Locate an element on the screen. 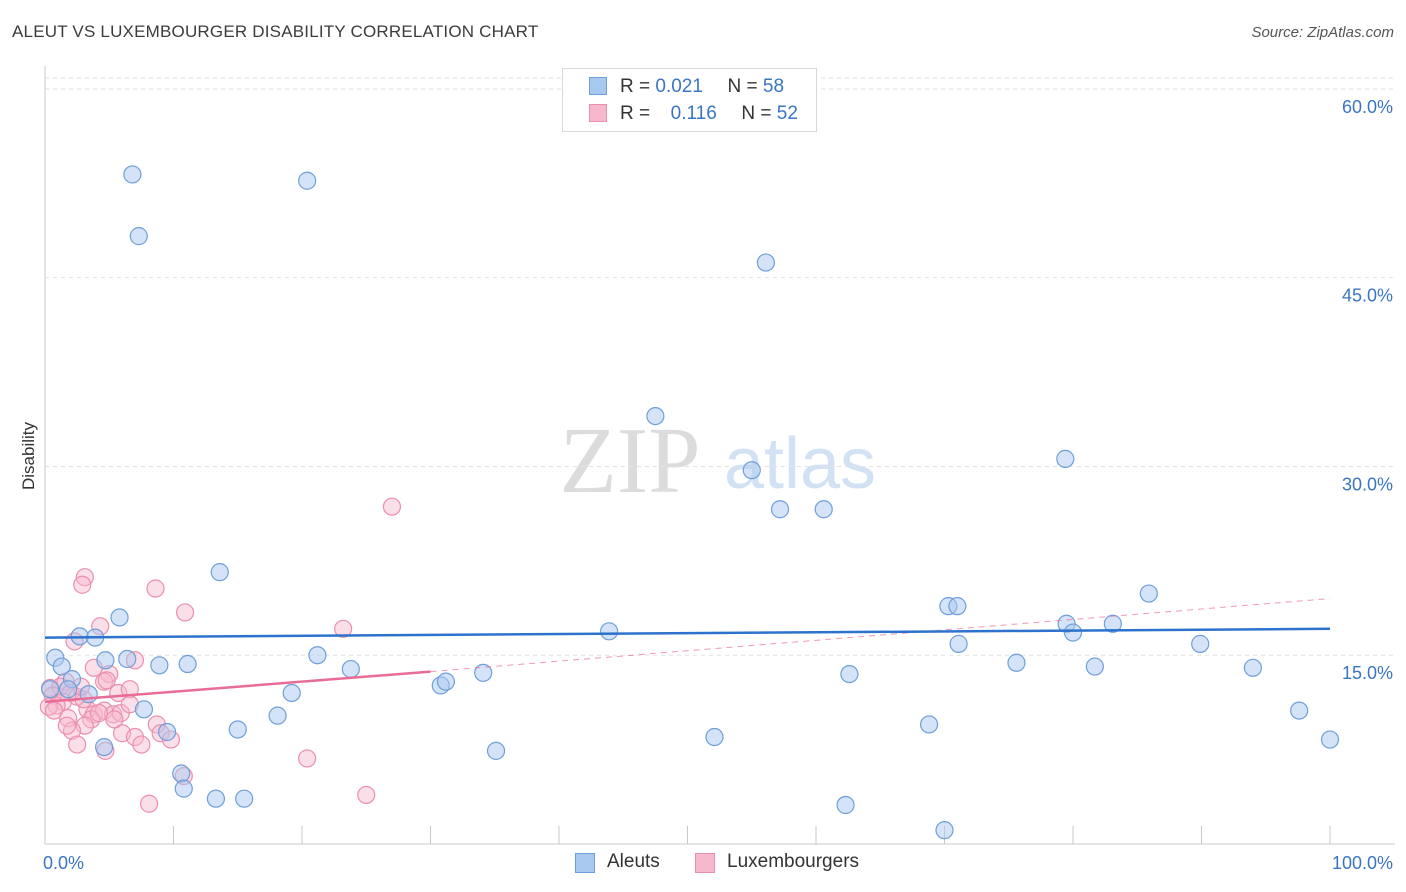  legend-item-aleuts: Aleuts is located at coordinates (630, 863).